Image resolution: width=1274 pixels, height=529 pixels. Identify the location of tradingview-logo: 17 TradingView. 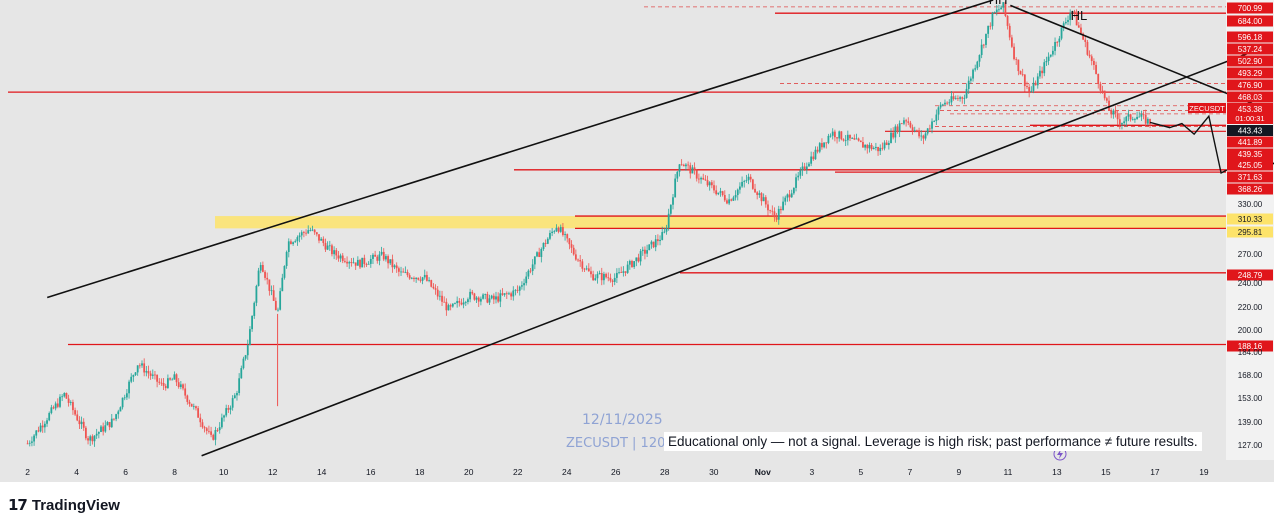
(64, 505).